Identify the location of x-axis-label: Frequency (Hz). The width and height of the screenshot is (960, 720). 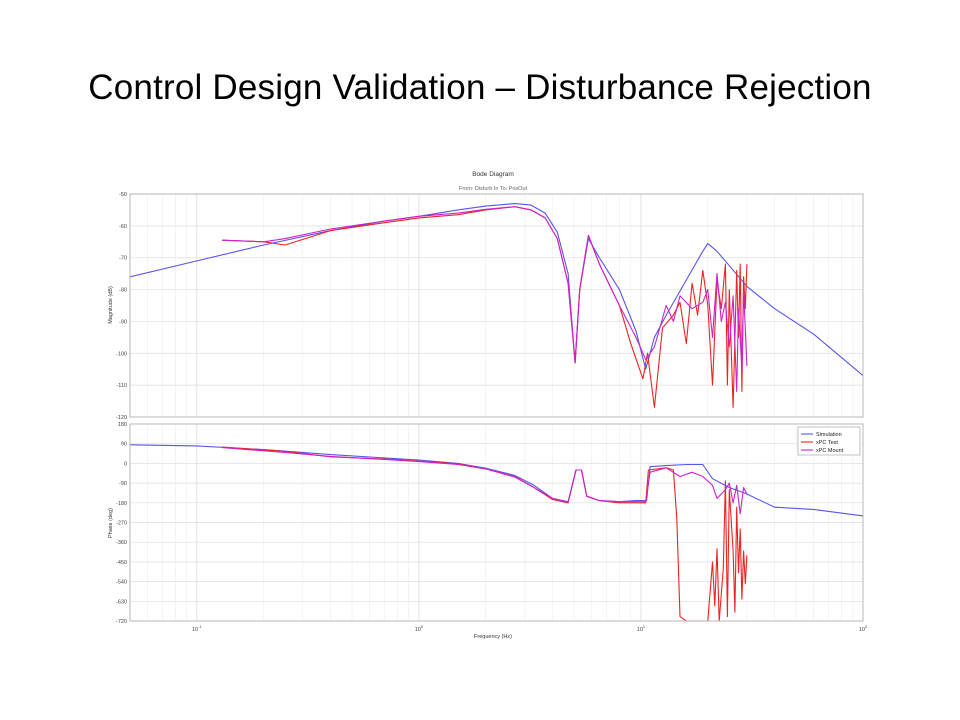
(493, 637).